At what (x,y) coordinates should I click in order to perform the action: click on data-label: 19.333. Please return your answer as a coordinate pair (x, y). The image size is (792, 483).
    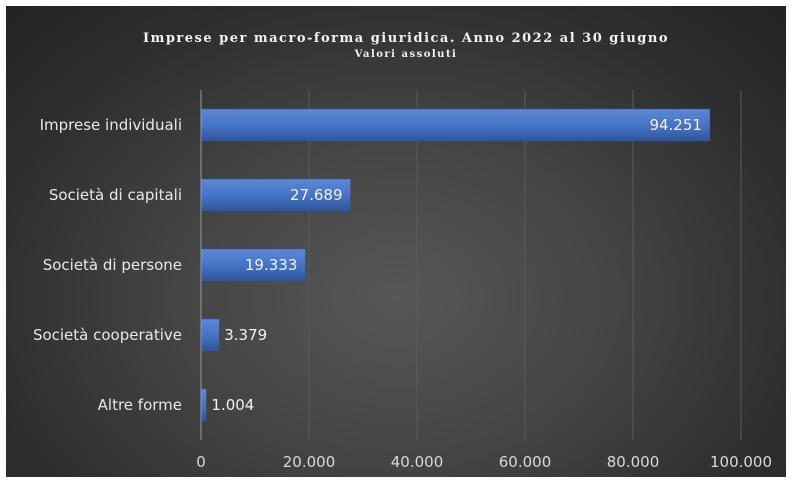
    Looking at the image, I should click on (271, 265).